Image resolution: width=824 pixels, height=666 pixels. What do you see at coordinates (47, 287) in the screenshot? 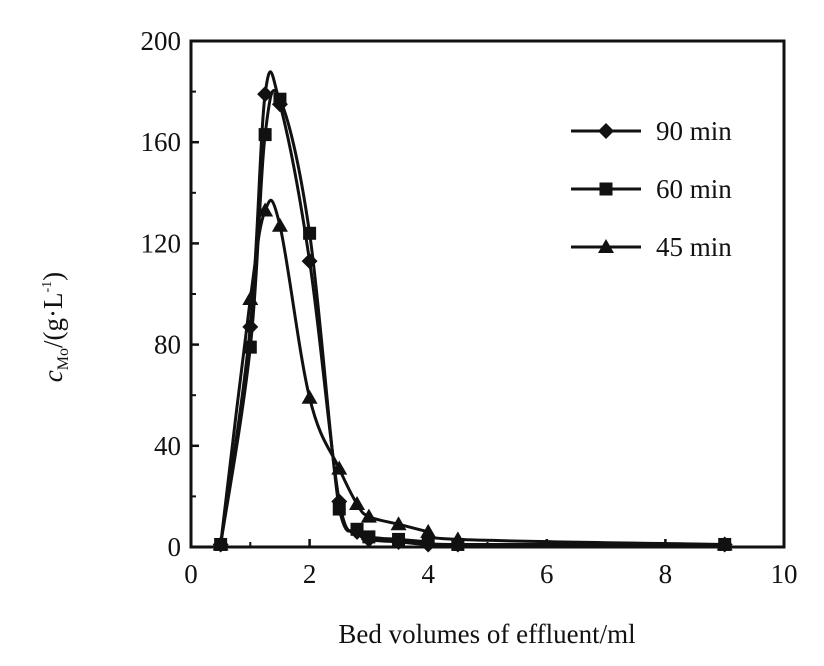
I see `y-axis-title-superscript: -1` at bounding box center [47, 287].